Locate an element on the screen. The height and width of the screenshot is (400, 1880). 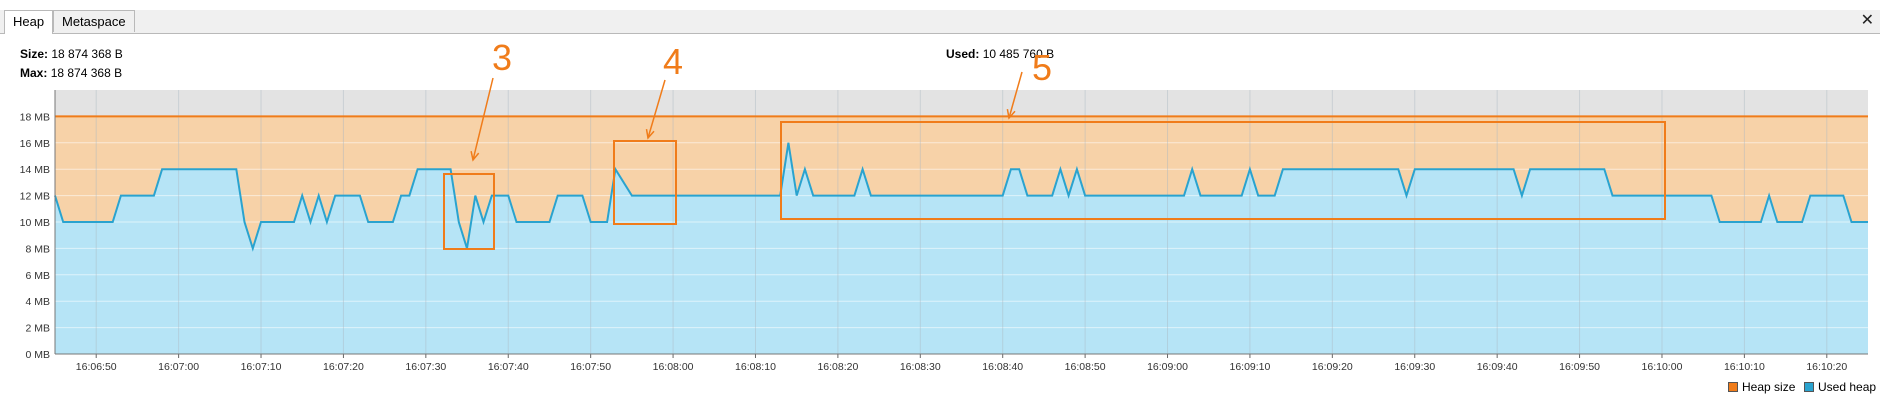
y-tick-label: 16 MB is located at coordinates (35, 144).